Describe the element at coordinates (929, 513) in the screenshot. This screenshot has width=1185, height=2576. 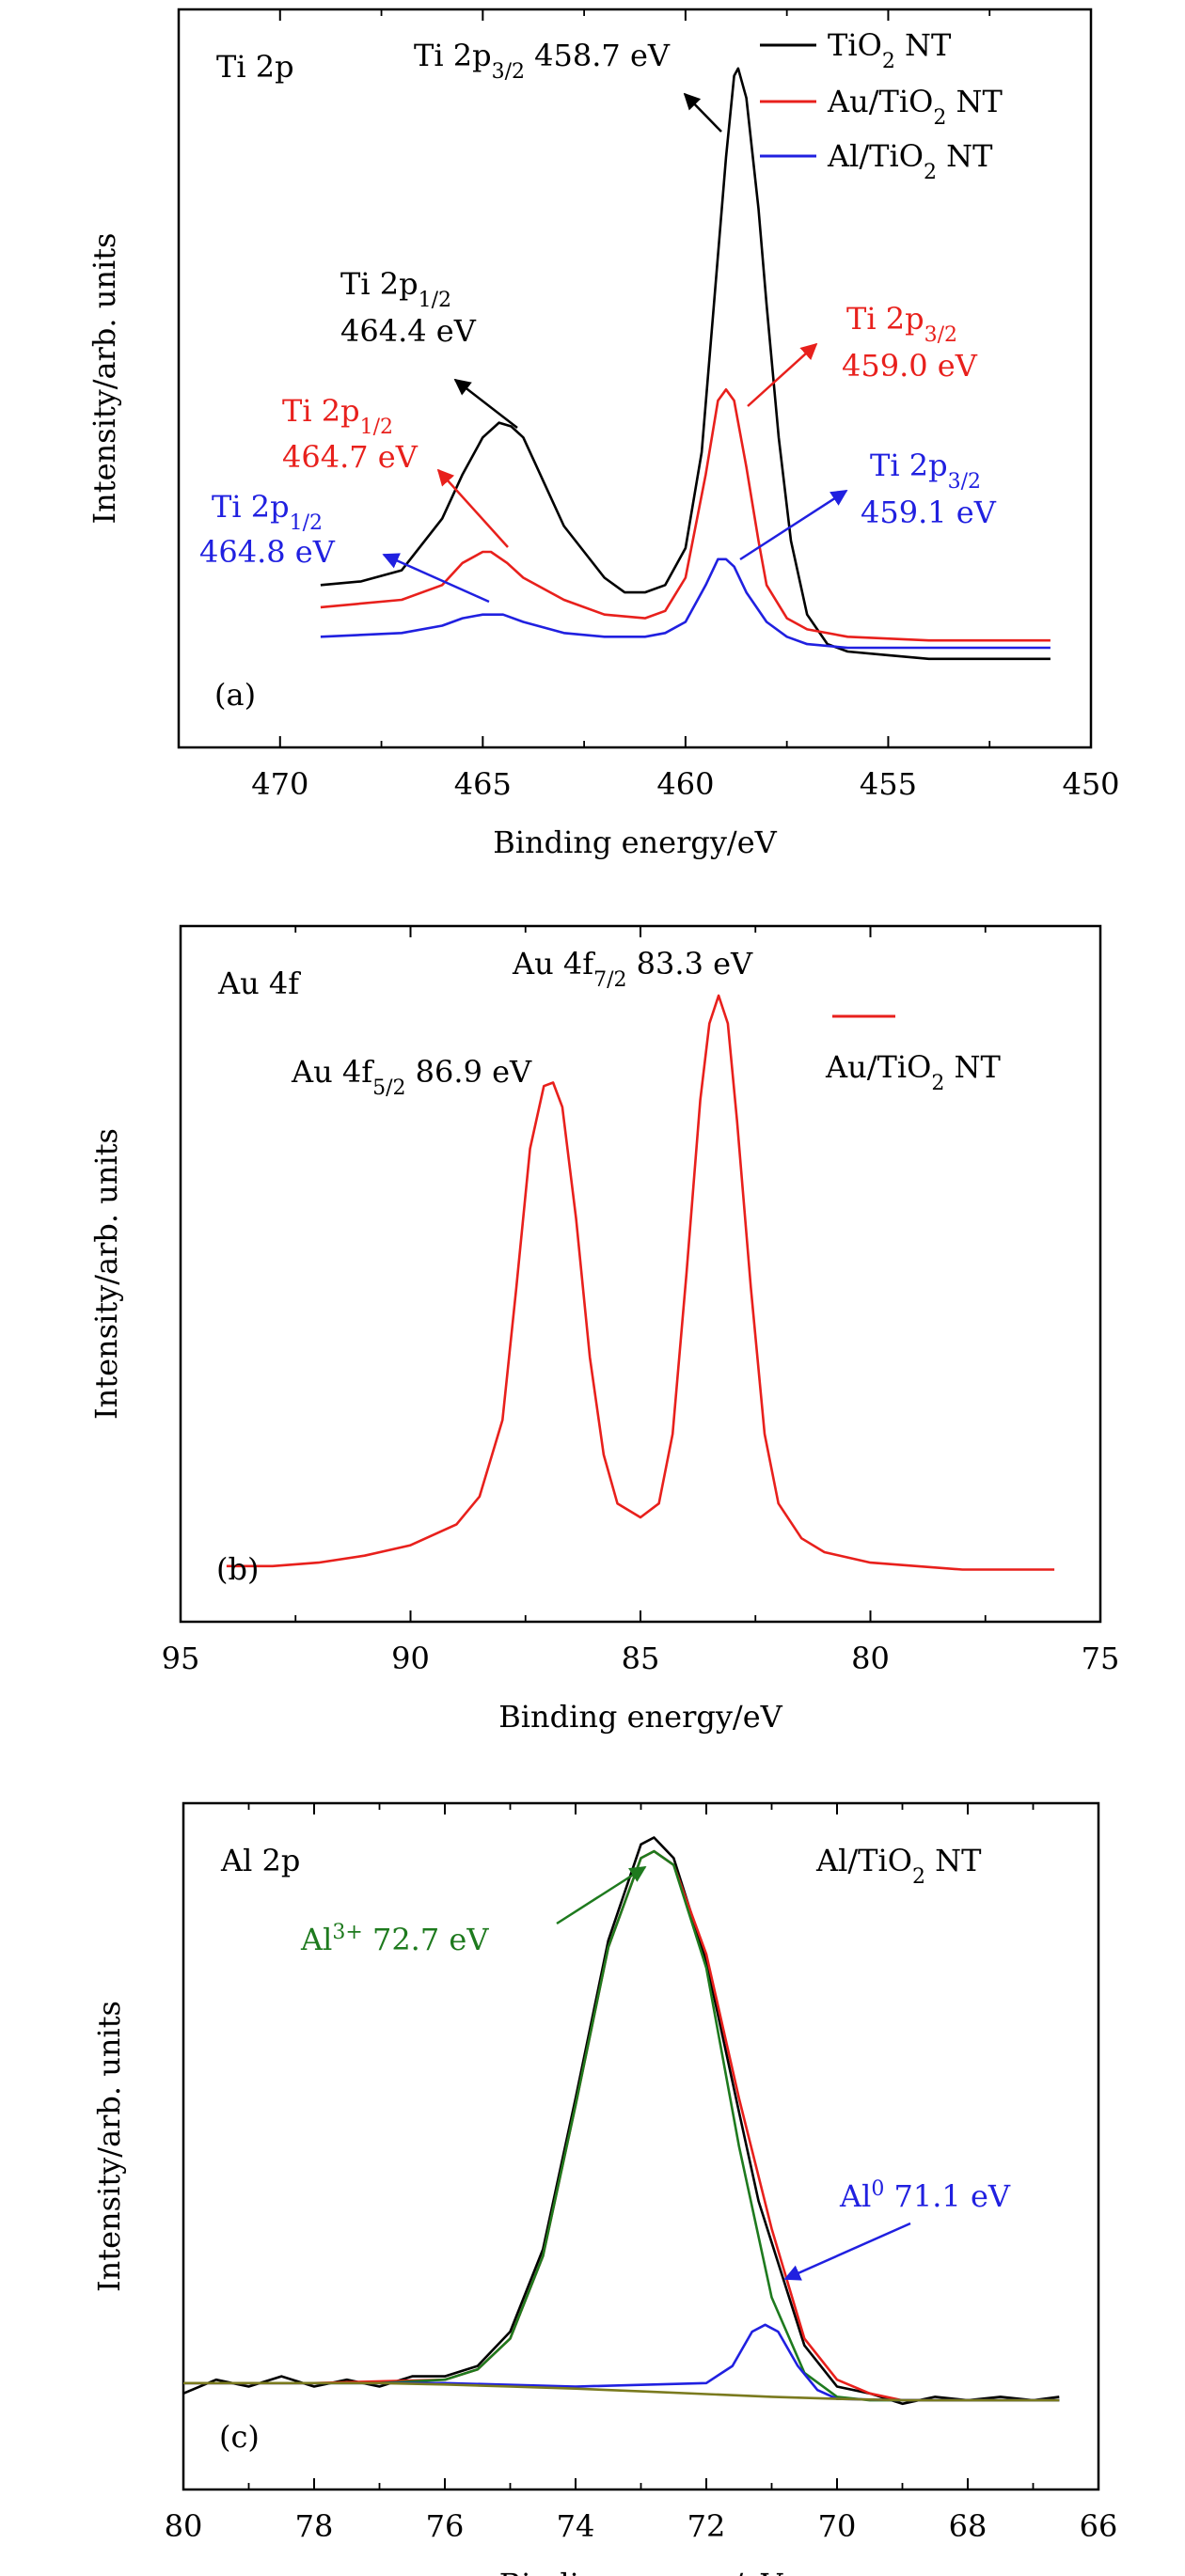
I see `annotation-value: 459.1 eV` at that location.